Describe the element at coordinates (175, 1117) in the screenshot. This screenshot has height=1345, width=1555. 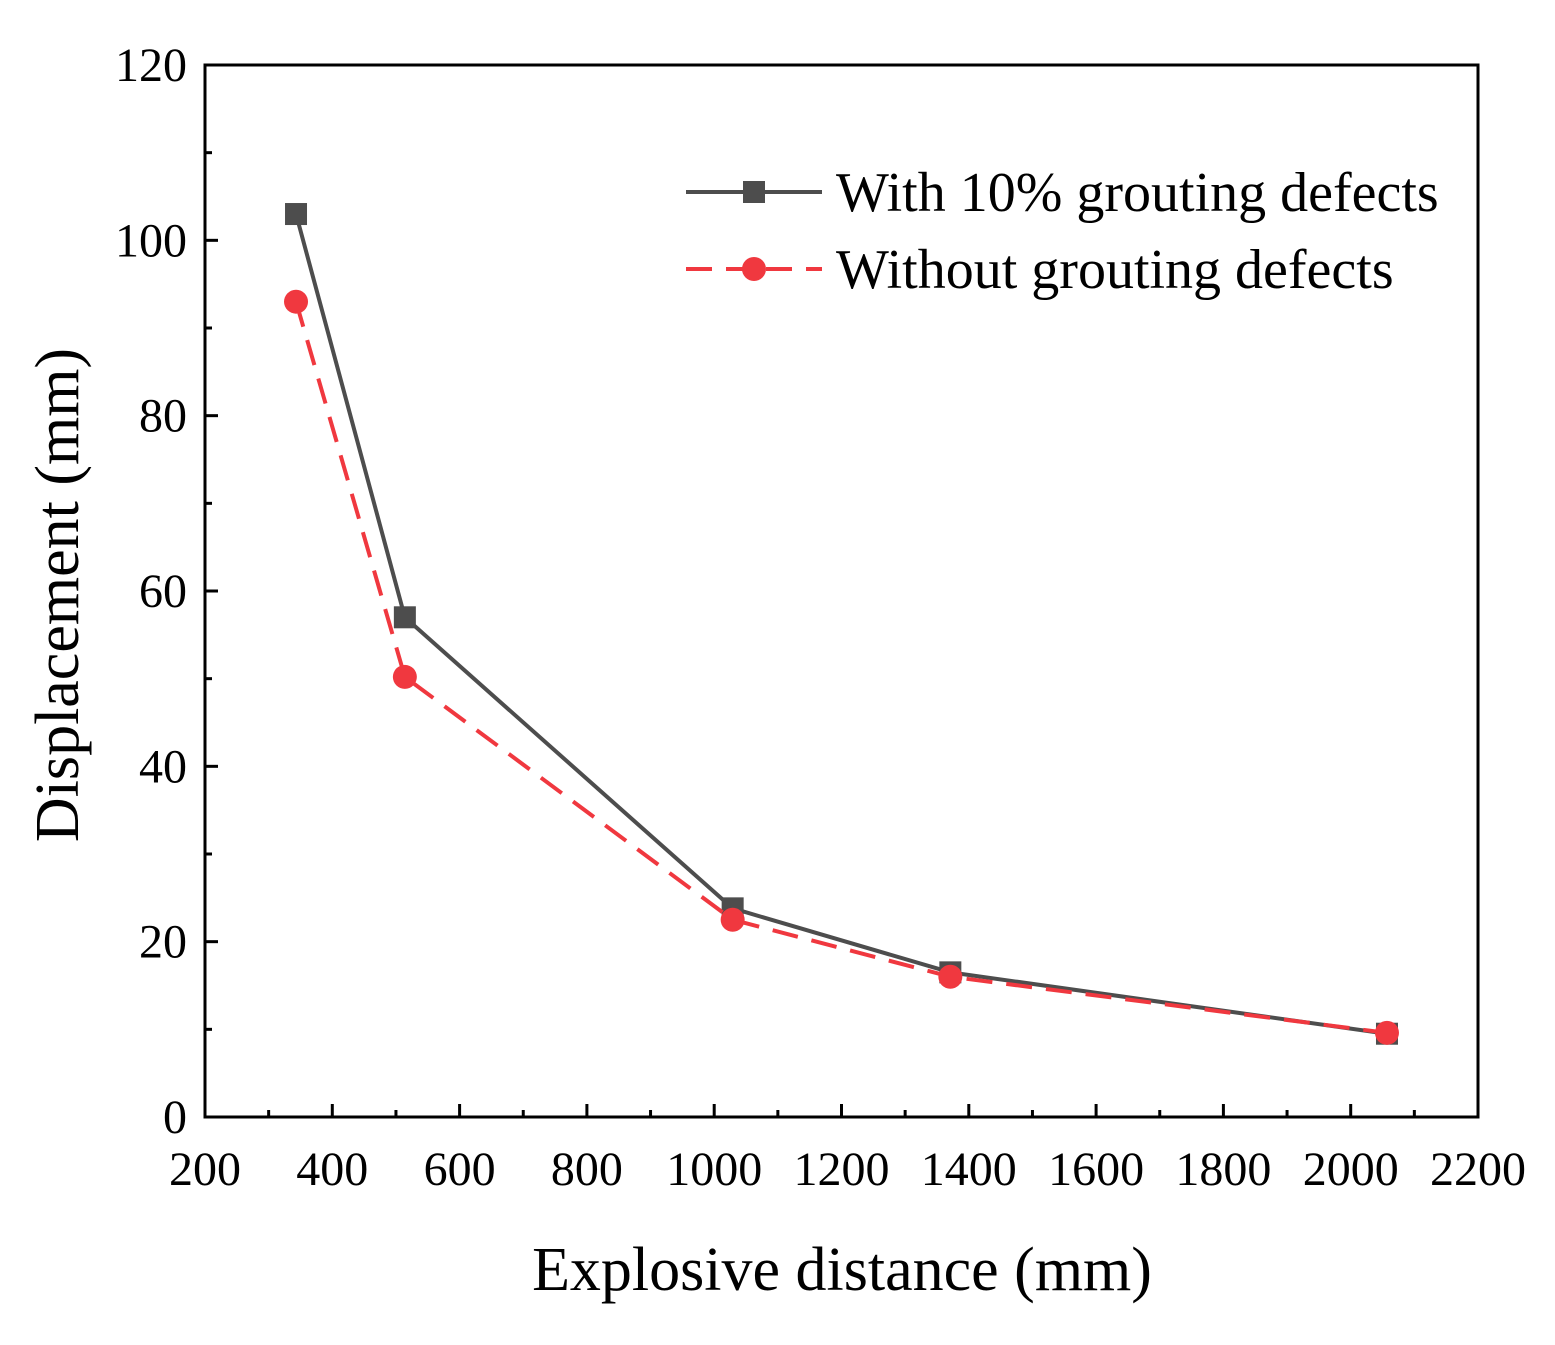
I see `y-tick-label: 0` at that location.